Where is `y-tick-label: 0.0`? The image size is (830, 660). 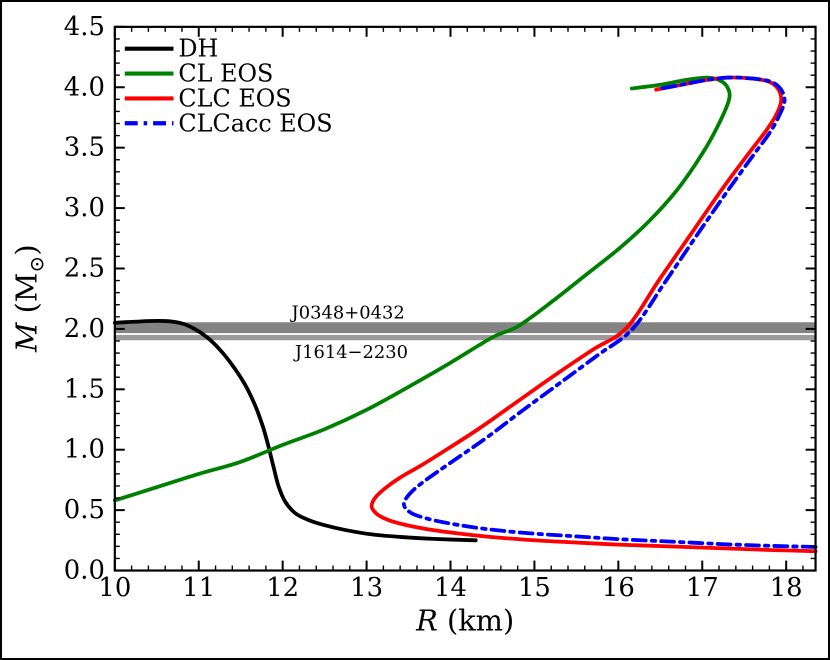 y-tick-label: 0.0 is located at coordinates (84, 571).